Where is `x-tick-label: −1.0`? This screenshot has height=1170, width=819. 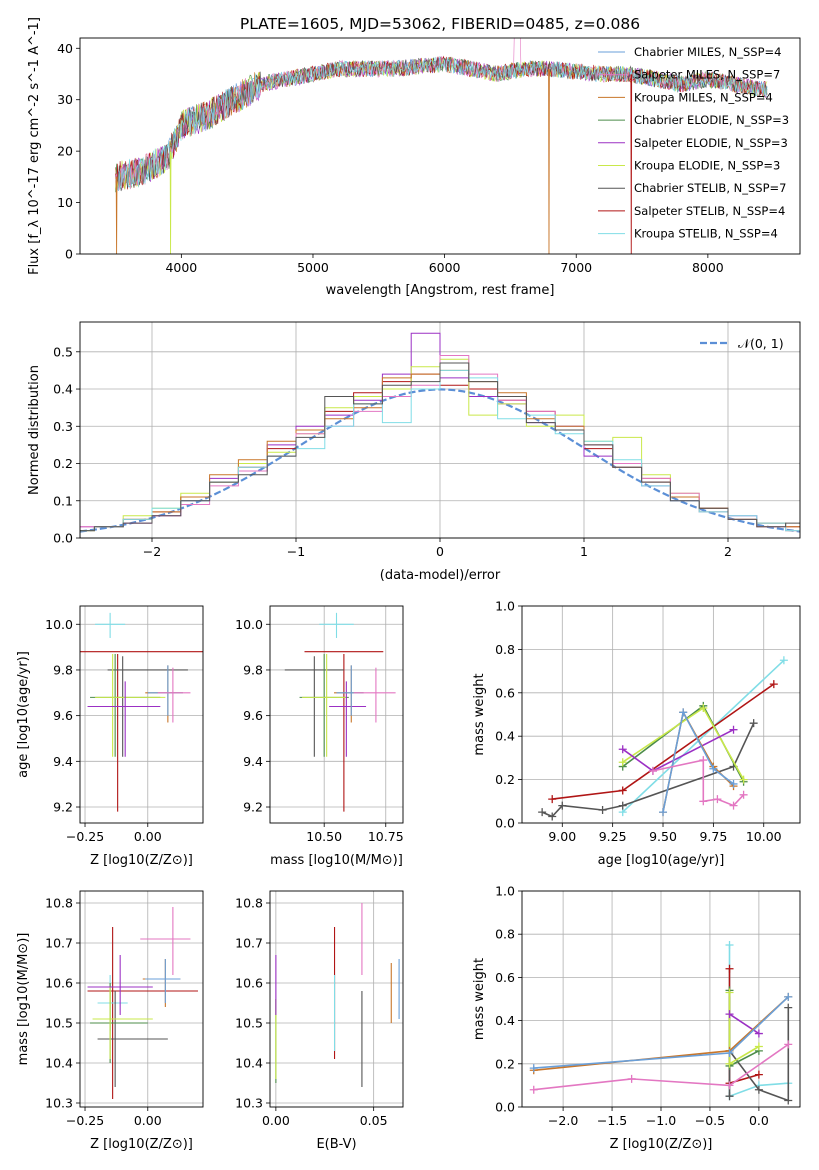 x-tick-label: −1.0 is located at coordinates (661, 1120).